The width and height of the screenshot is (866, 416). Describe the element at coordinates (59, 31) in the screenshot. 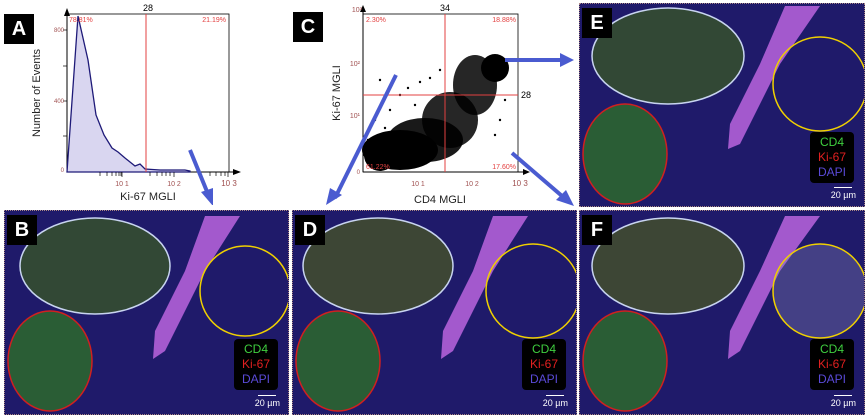

I see `svg-text: 800` at that location.